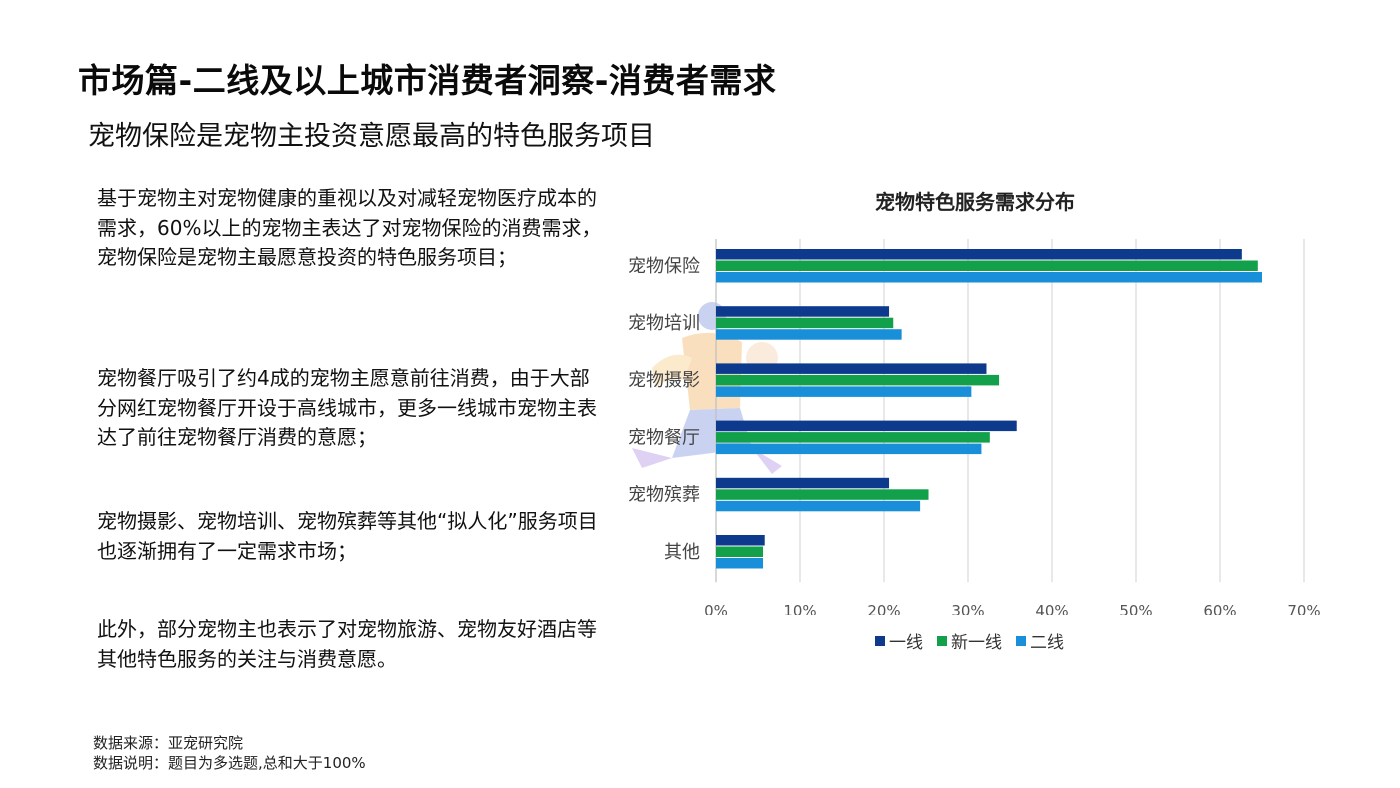 This screenshot has height=788, width=1400. Describe the element at coordinates (229, 763) in the screenshot. I see `data-note: 数据说明：题目为多选题,总和大于100%` at that location.